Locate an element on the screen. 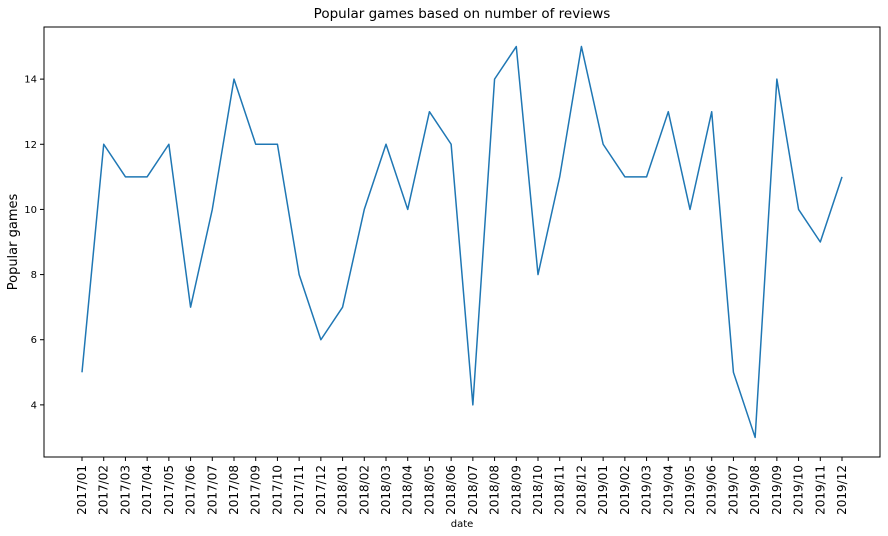  x-tick-label: 2017/12 is located at coordinates (321, 490).